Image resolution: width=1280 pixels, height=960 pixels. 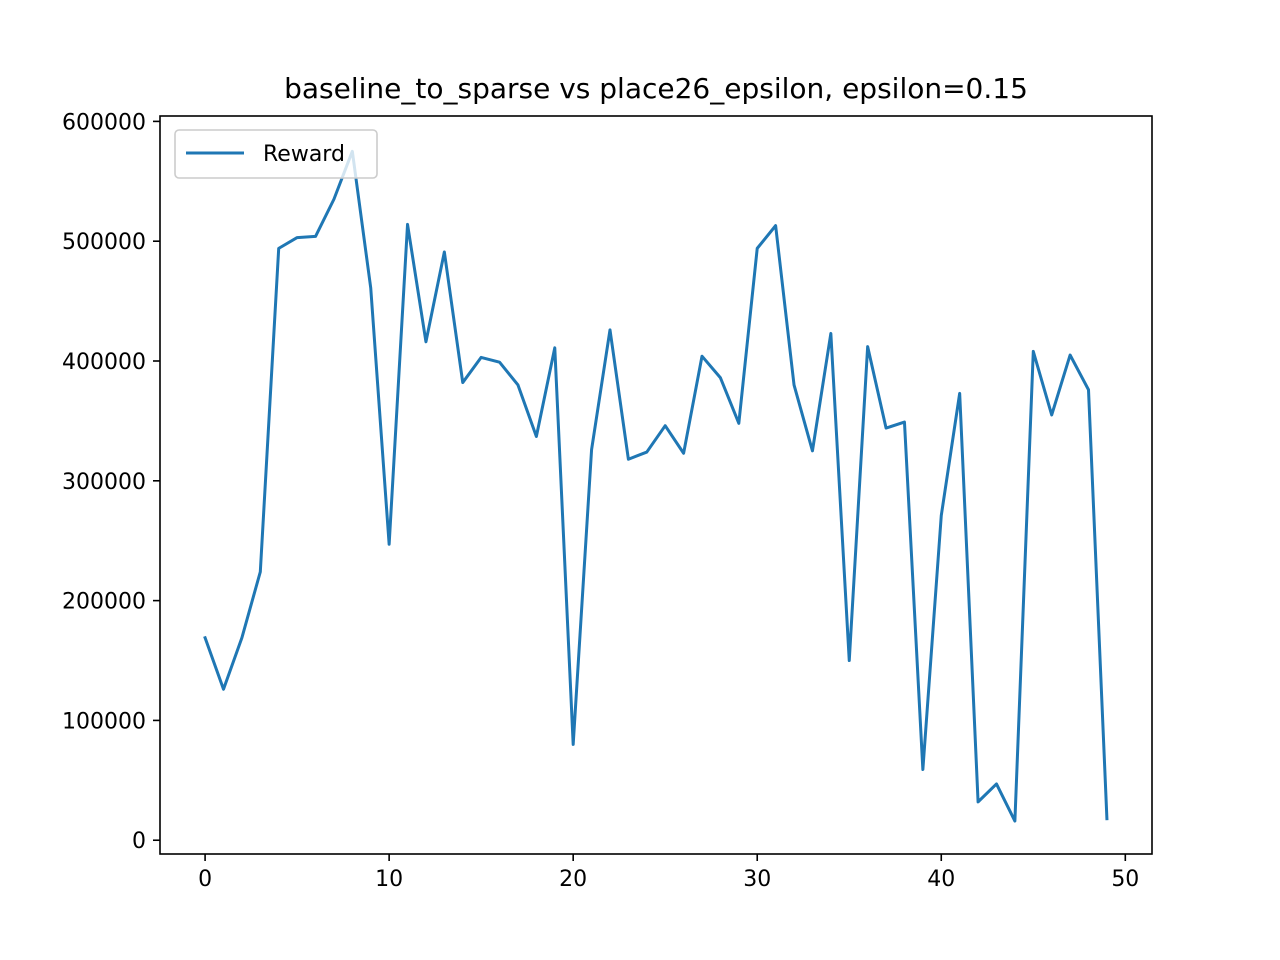 I want to click on legend: Reward, so click(x=276, y=154).